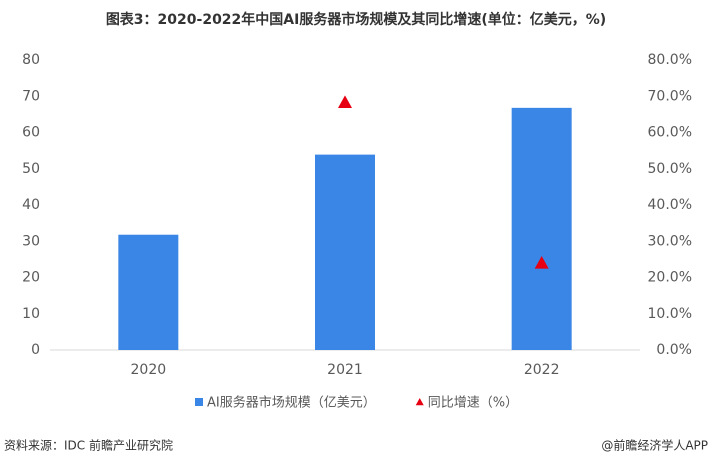 This screenshot has height=467, width=712. I want to click on y2-tick-label: 80.0%, so click(670, 60).